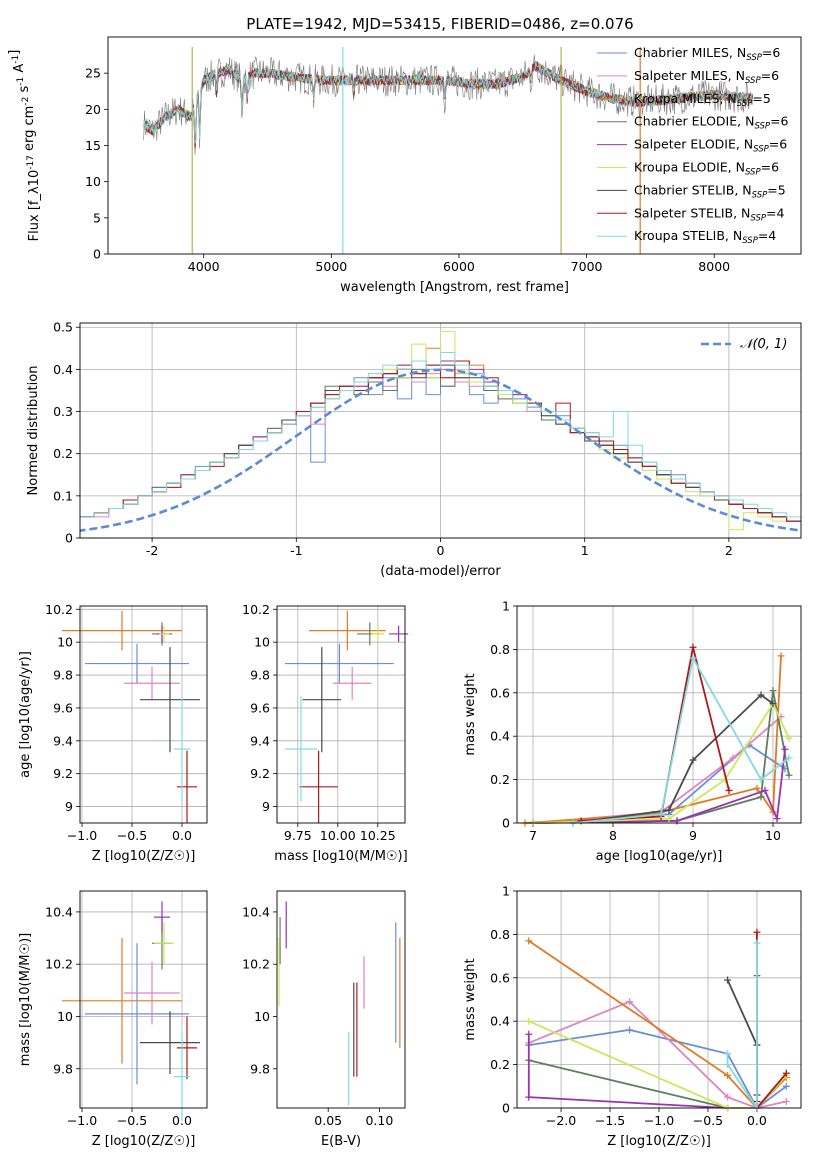 This screenshot has width=819, height=1170. I want to click on x-tick-label: 8, so click(613, 835).